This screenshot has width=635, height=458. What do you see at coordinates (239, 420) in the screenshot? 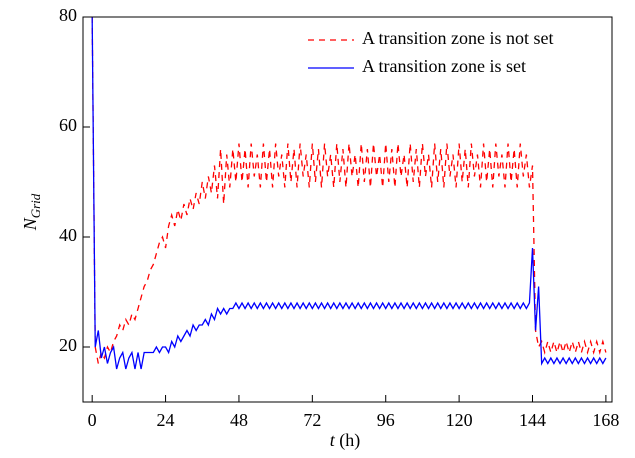
I see `x-tick-label: 48` at bounding box center [239, 420].